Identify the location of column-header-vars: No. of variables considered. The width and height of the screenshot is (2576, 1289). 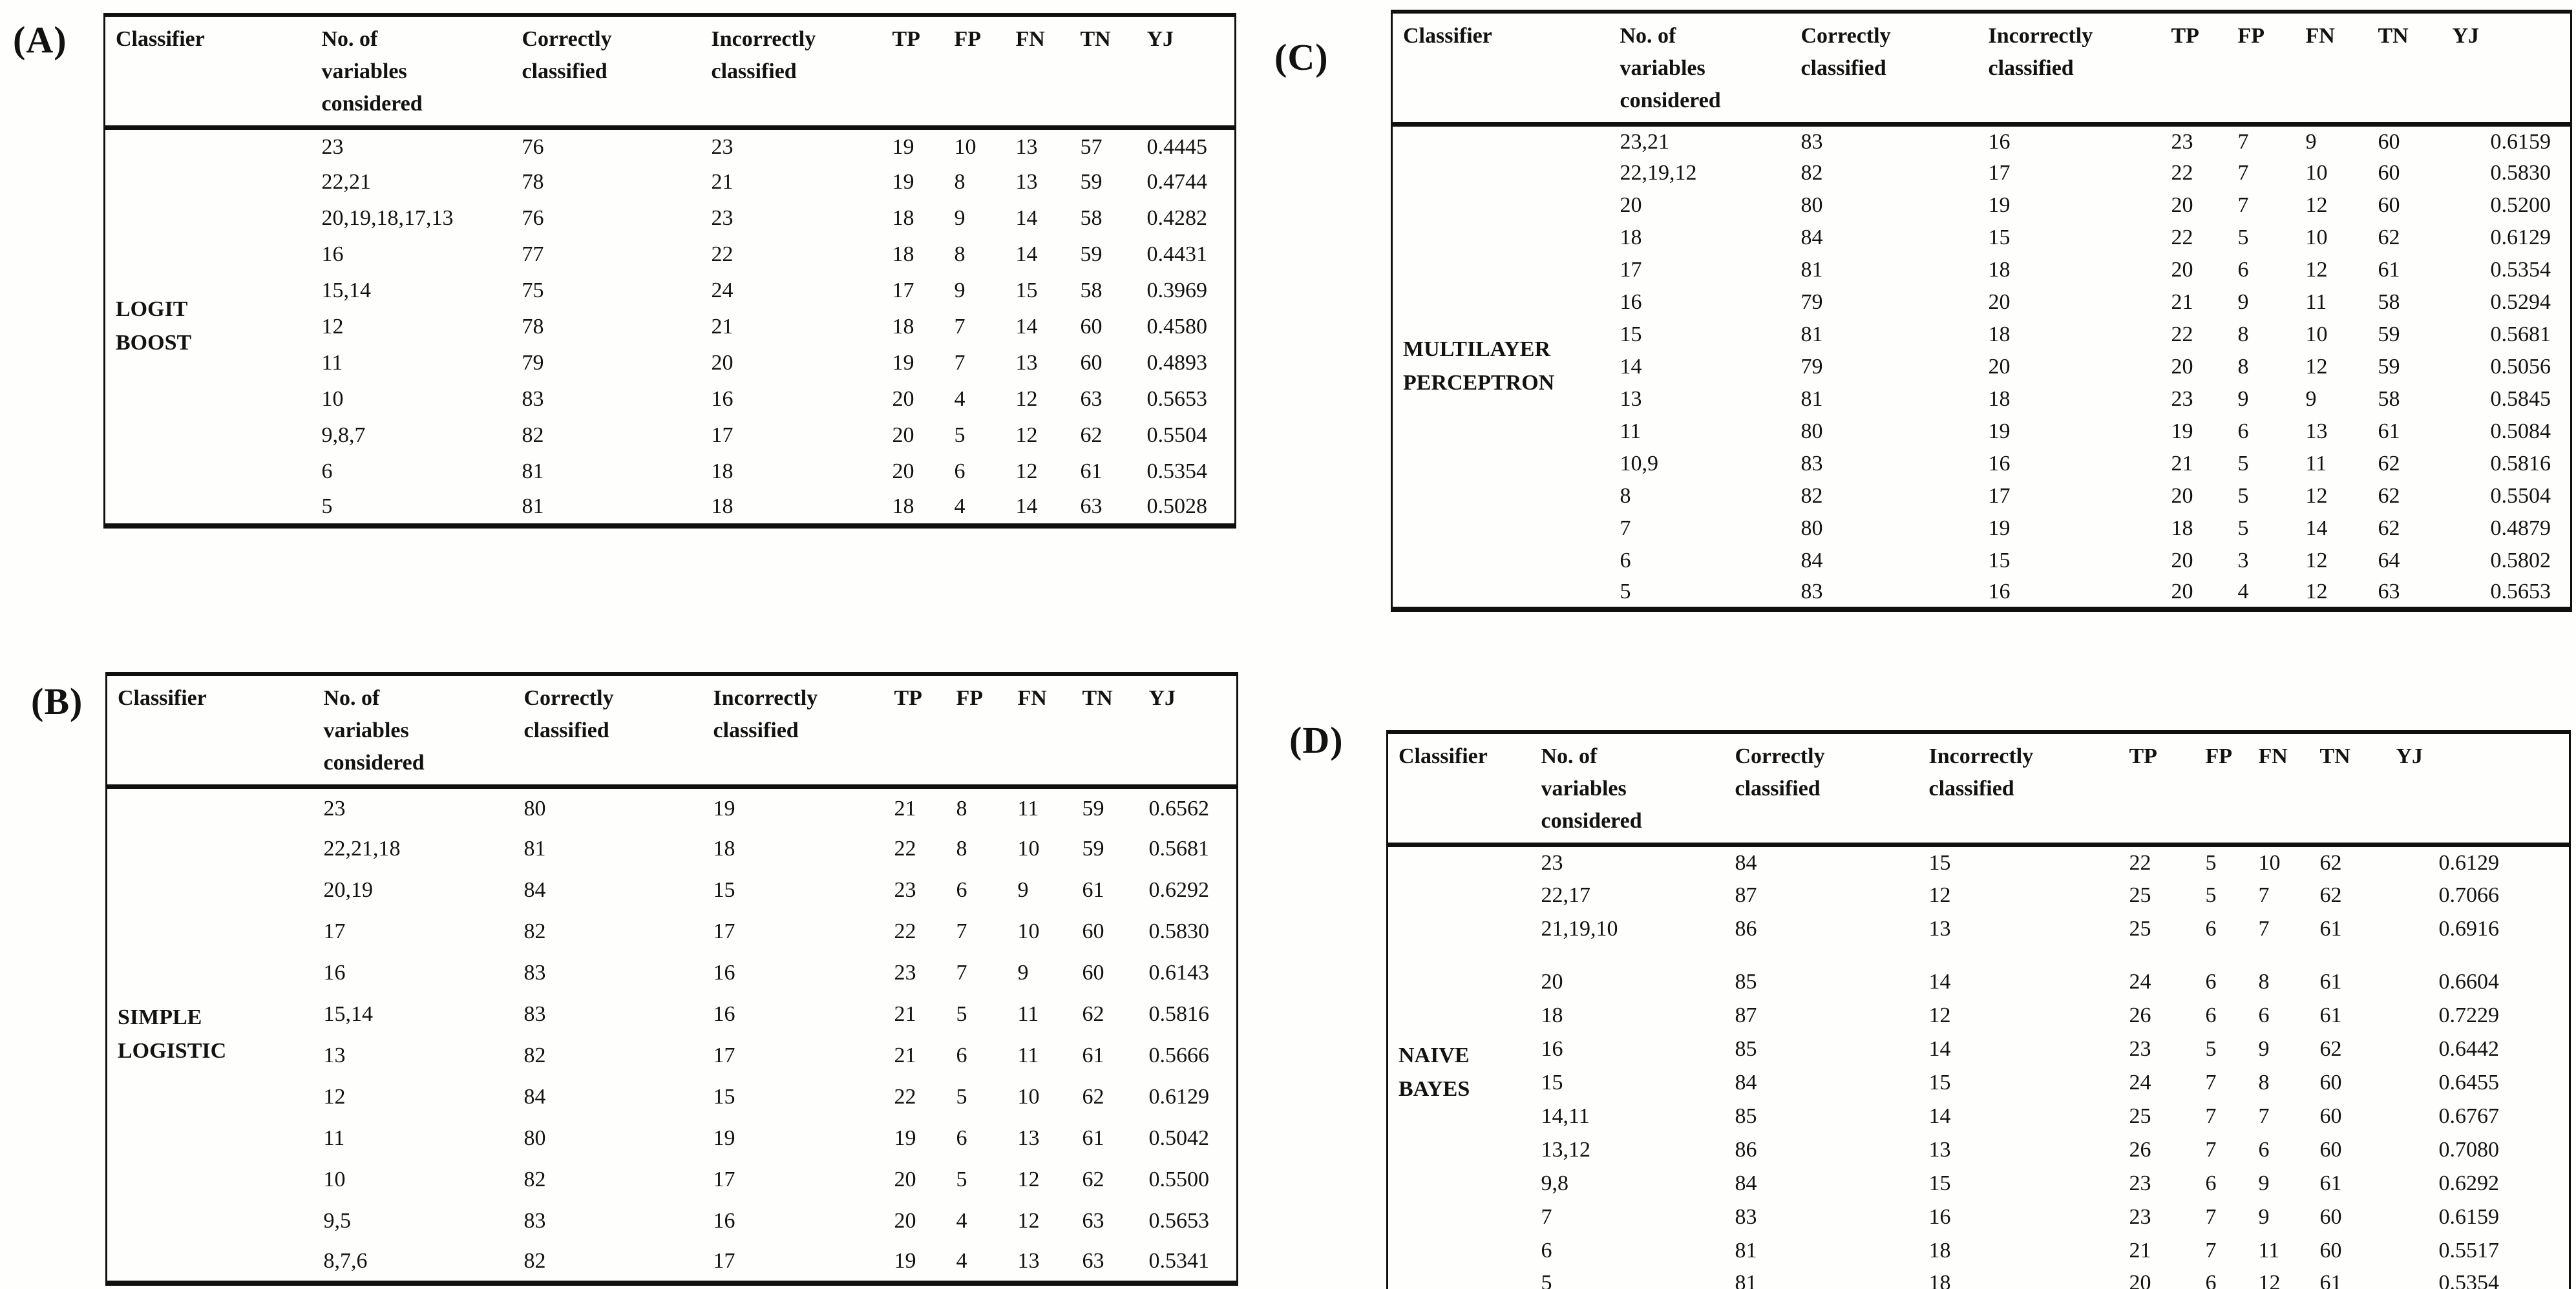
(1628, 788).